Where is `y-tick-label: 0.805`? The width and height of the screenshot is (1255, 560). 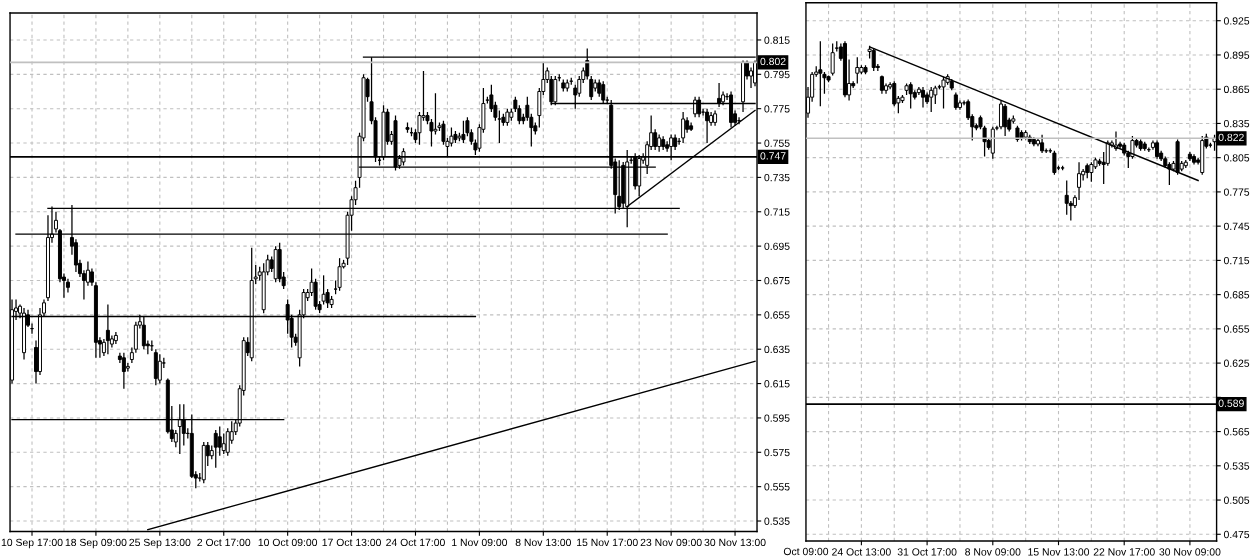 y-tick-label: 0.805 is located at coordinates (1236, 158).